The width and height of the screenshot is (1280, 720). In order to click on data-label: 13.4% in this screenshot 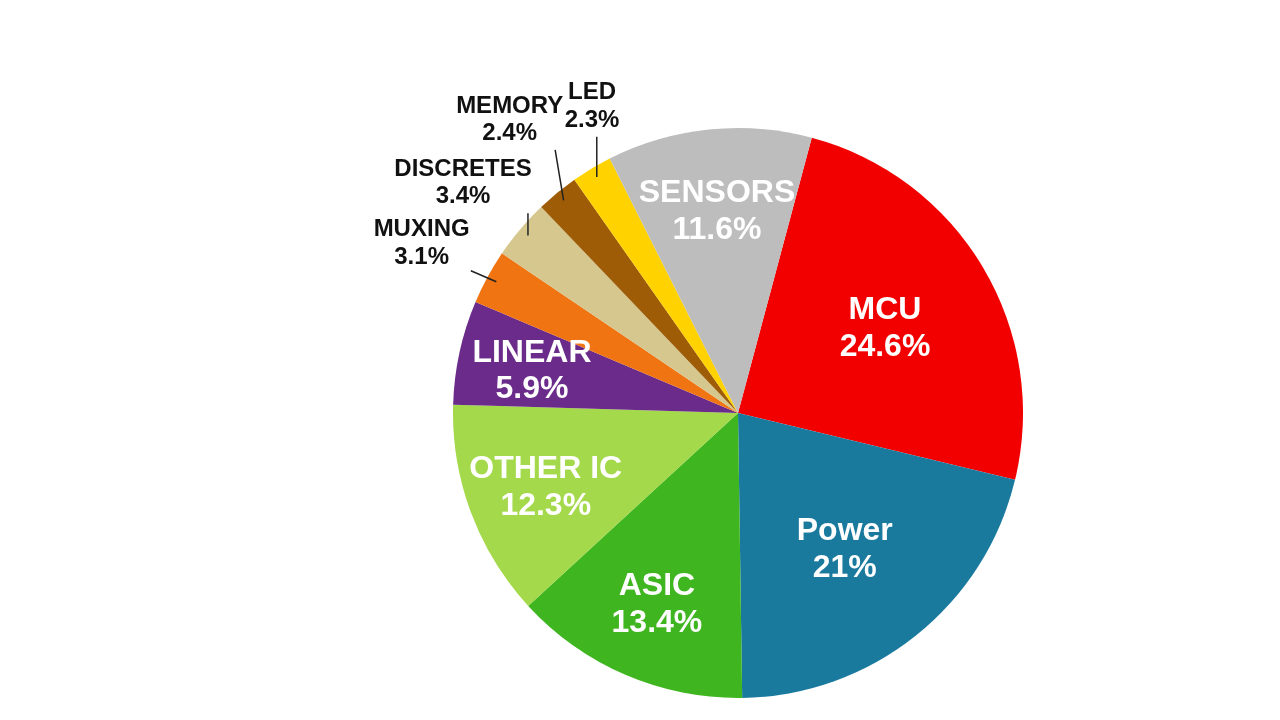, I will do `click(657, 620)`.